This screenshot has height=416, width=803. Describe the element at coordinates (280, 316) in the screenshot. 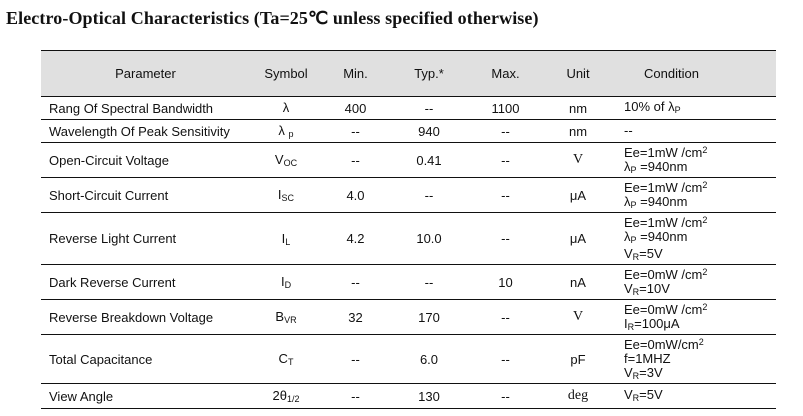

I see `symbol-base: B` at that location.